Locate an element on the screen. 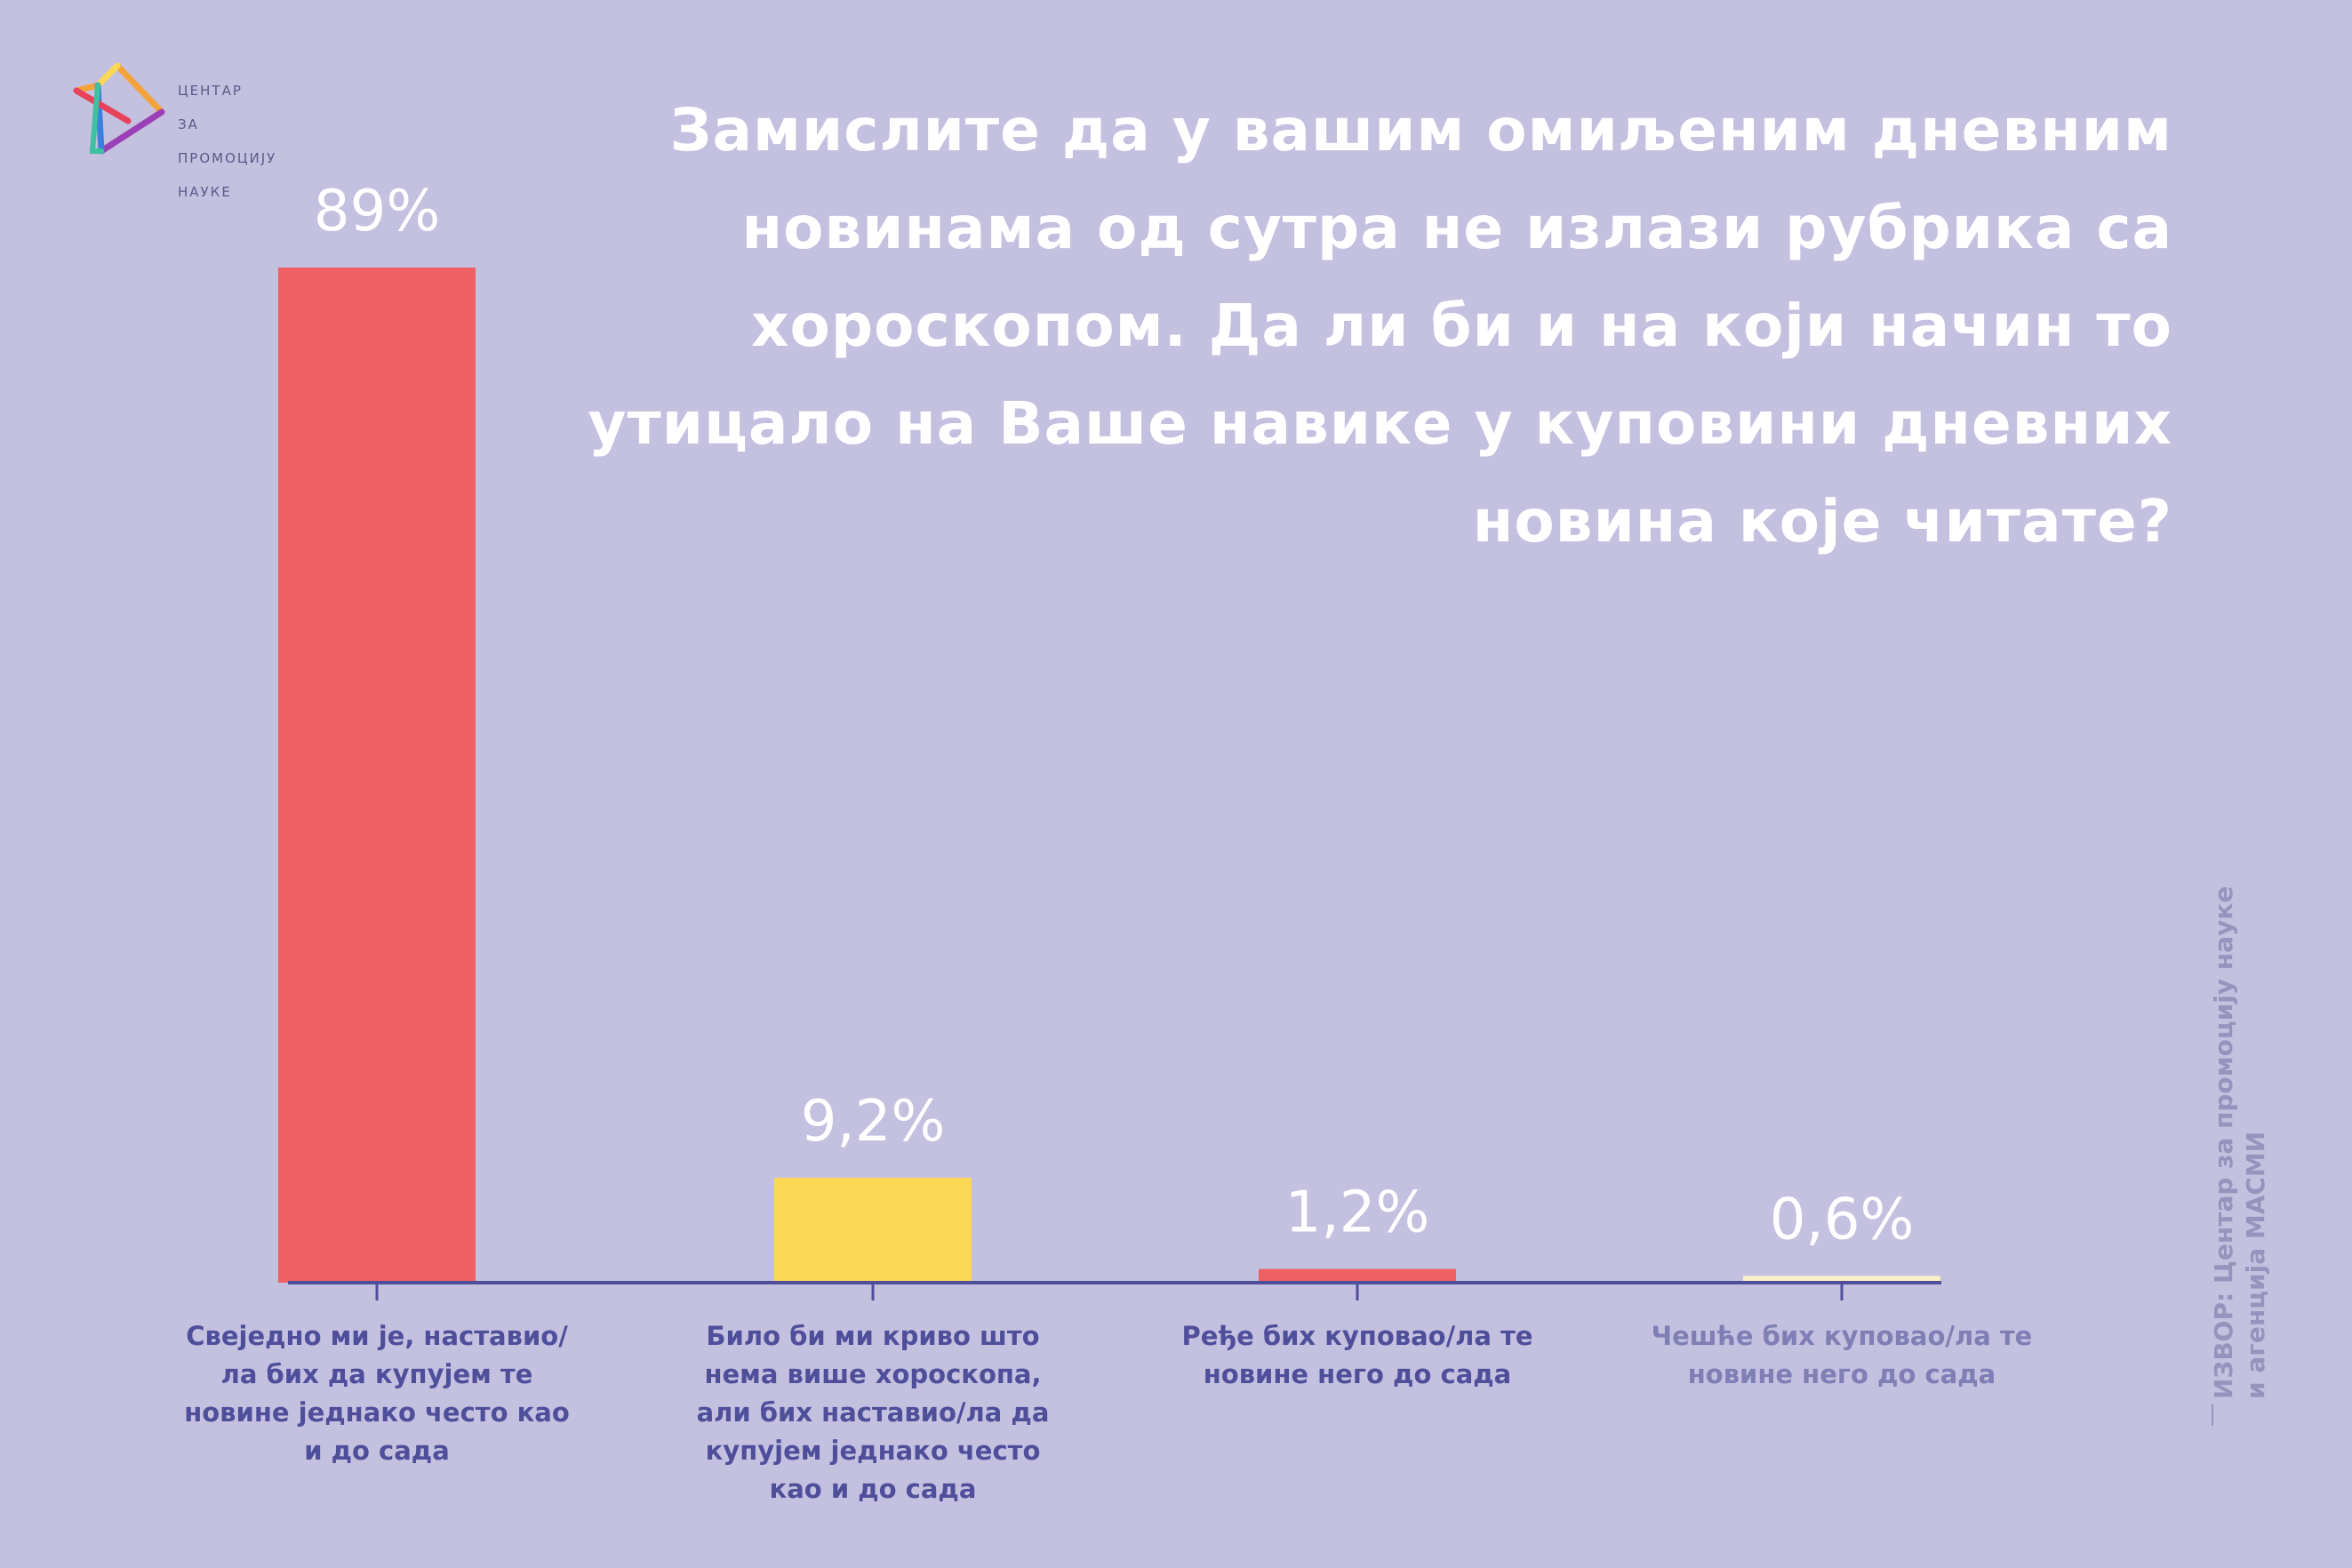 This screenshot has width=2352, height=1568. value-label-2: 9,2% is located at coordinates (873, 1122).